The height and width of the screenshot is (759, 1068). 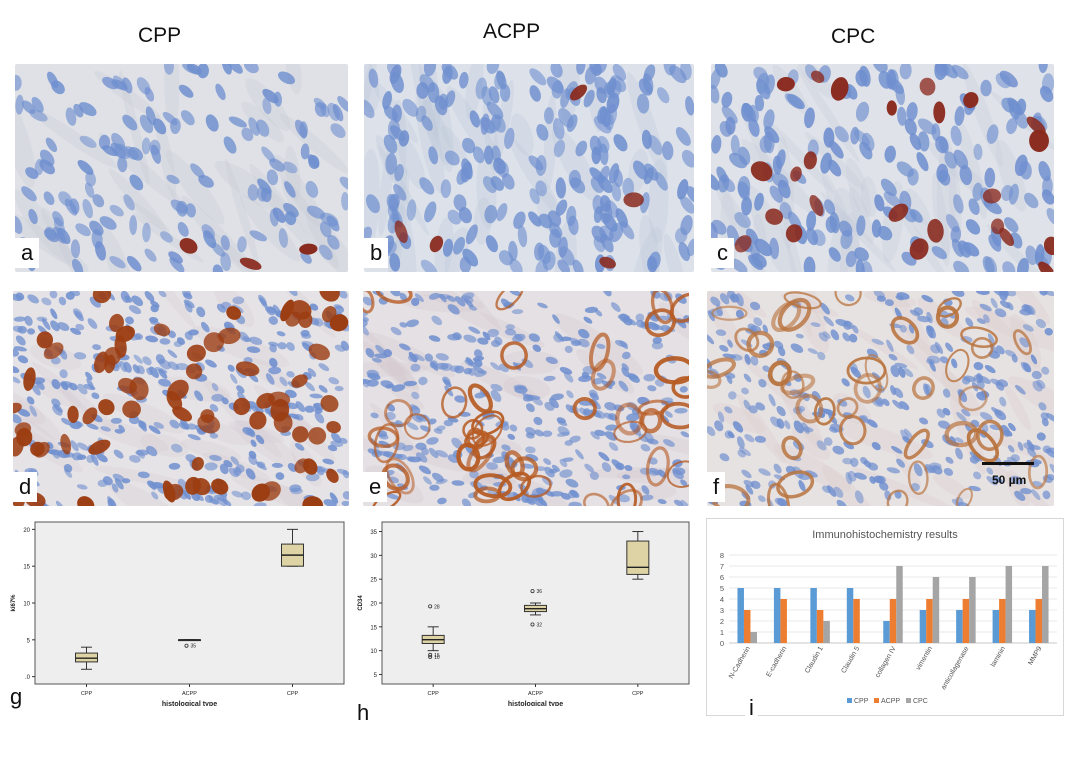 What do you see at coordinates (751, 708) in the screenshot?
I see `panel-letter-i: i` at bounding box center [751, 708].